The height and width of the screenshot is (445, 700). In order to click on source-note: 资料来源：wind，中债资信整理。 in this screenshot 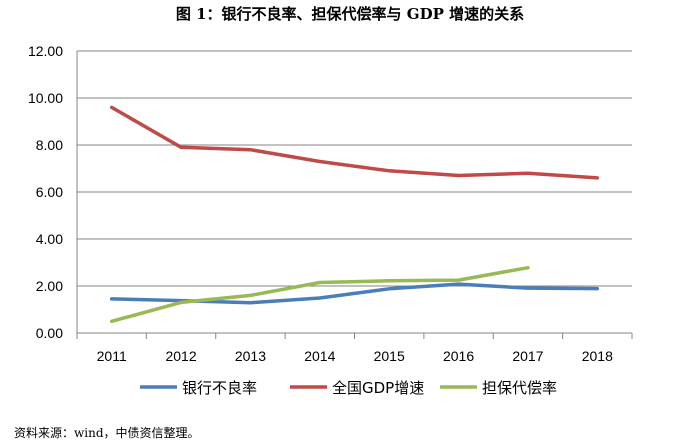, I will do `click(107, 433)`.